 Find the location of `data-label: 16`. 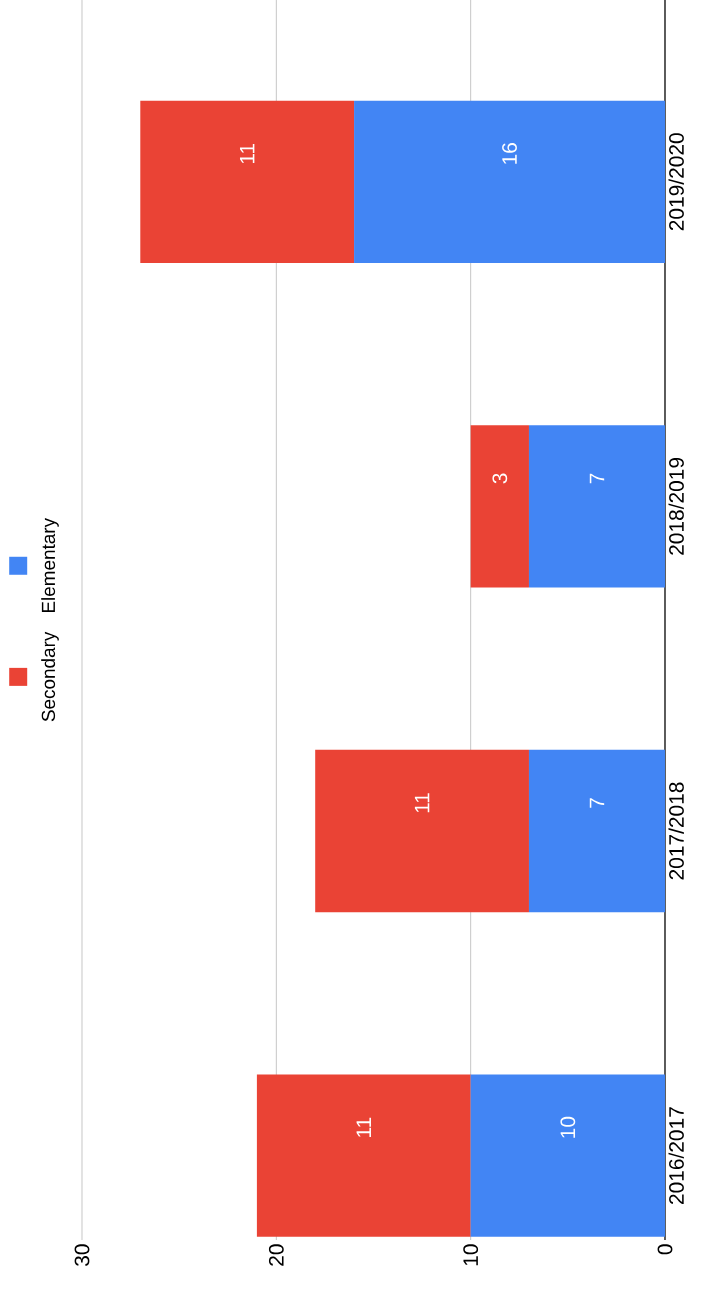

data-label: 16 is located at coordinates (509, 153).